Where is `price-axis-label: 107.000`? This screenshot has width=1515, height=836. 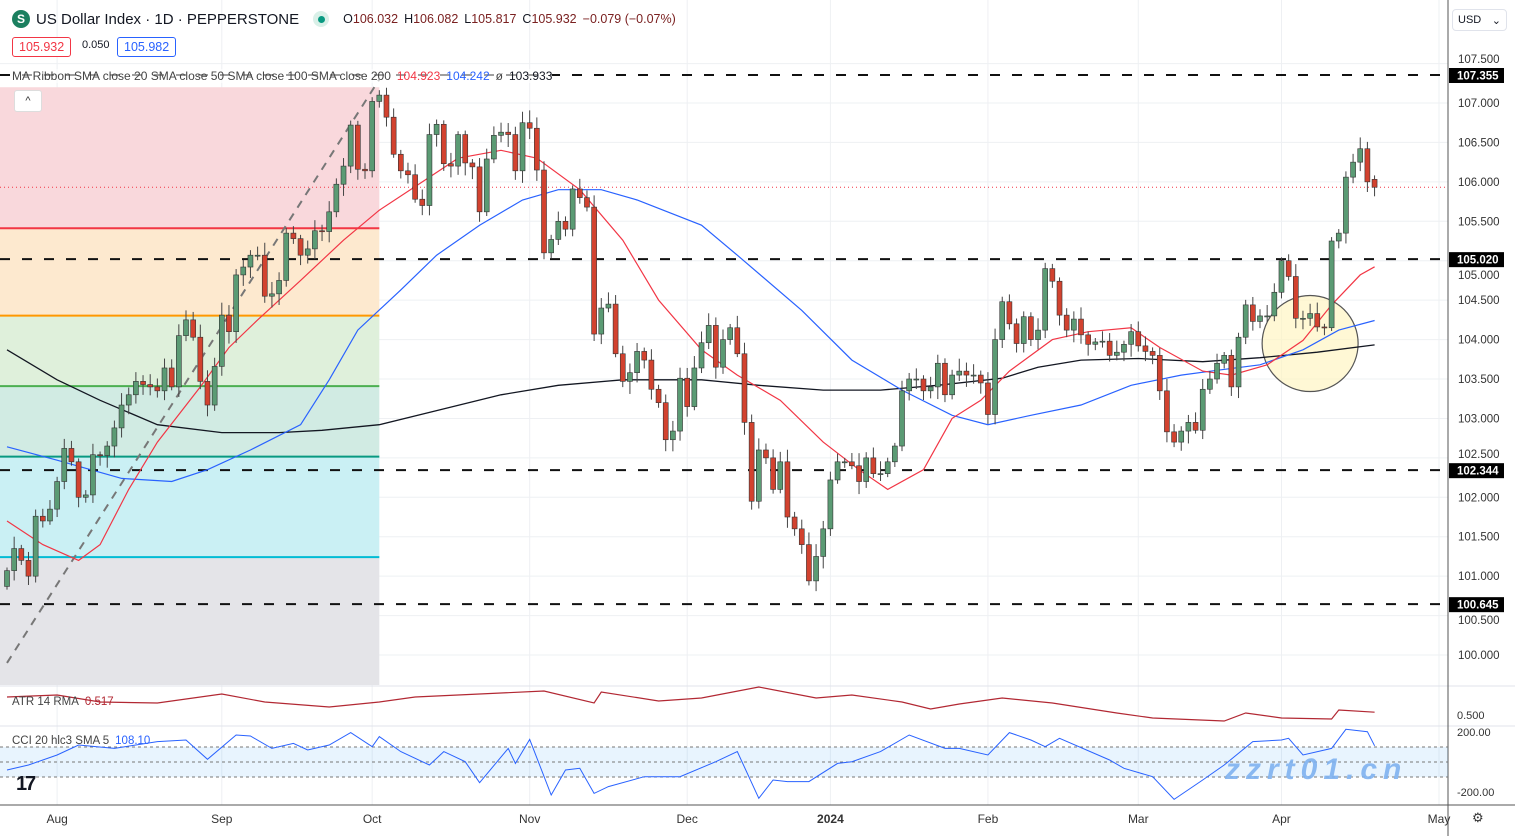
price-axis-label: 107.000 is located at coordinates (1479, 104).